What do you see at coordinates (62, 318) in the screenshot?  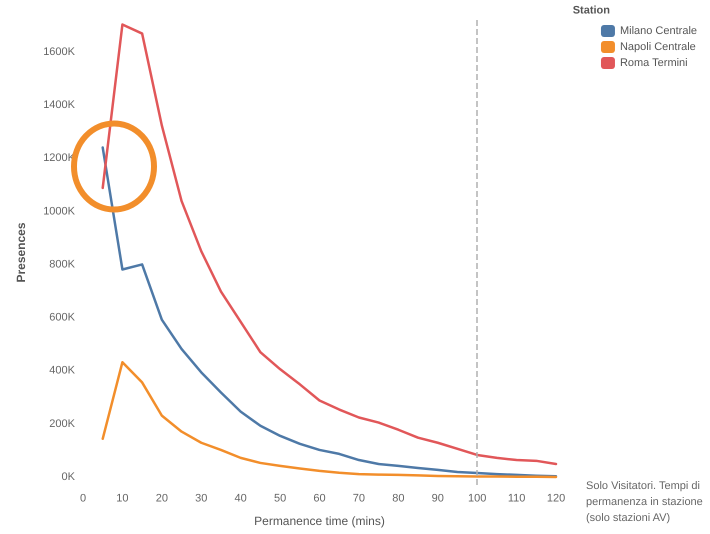 I see `y-tick-label: 600K` at bounding box center [62, 318].